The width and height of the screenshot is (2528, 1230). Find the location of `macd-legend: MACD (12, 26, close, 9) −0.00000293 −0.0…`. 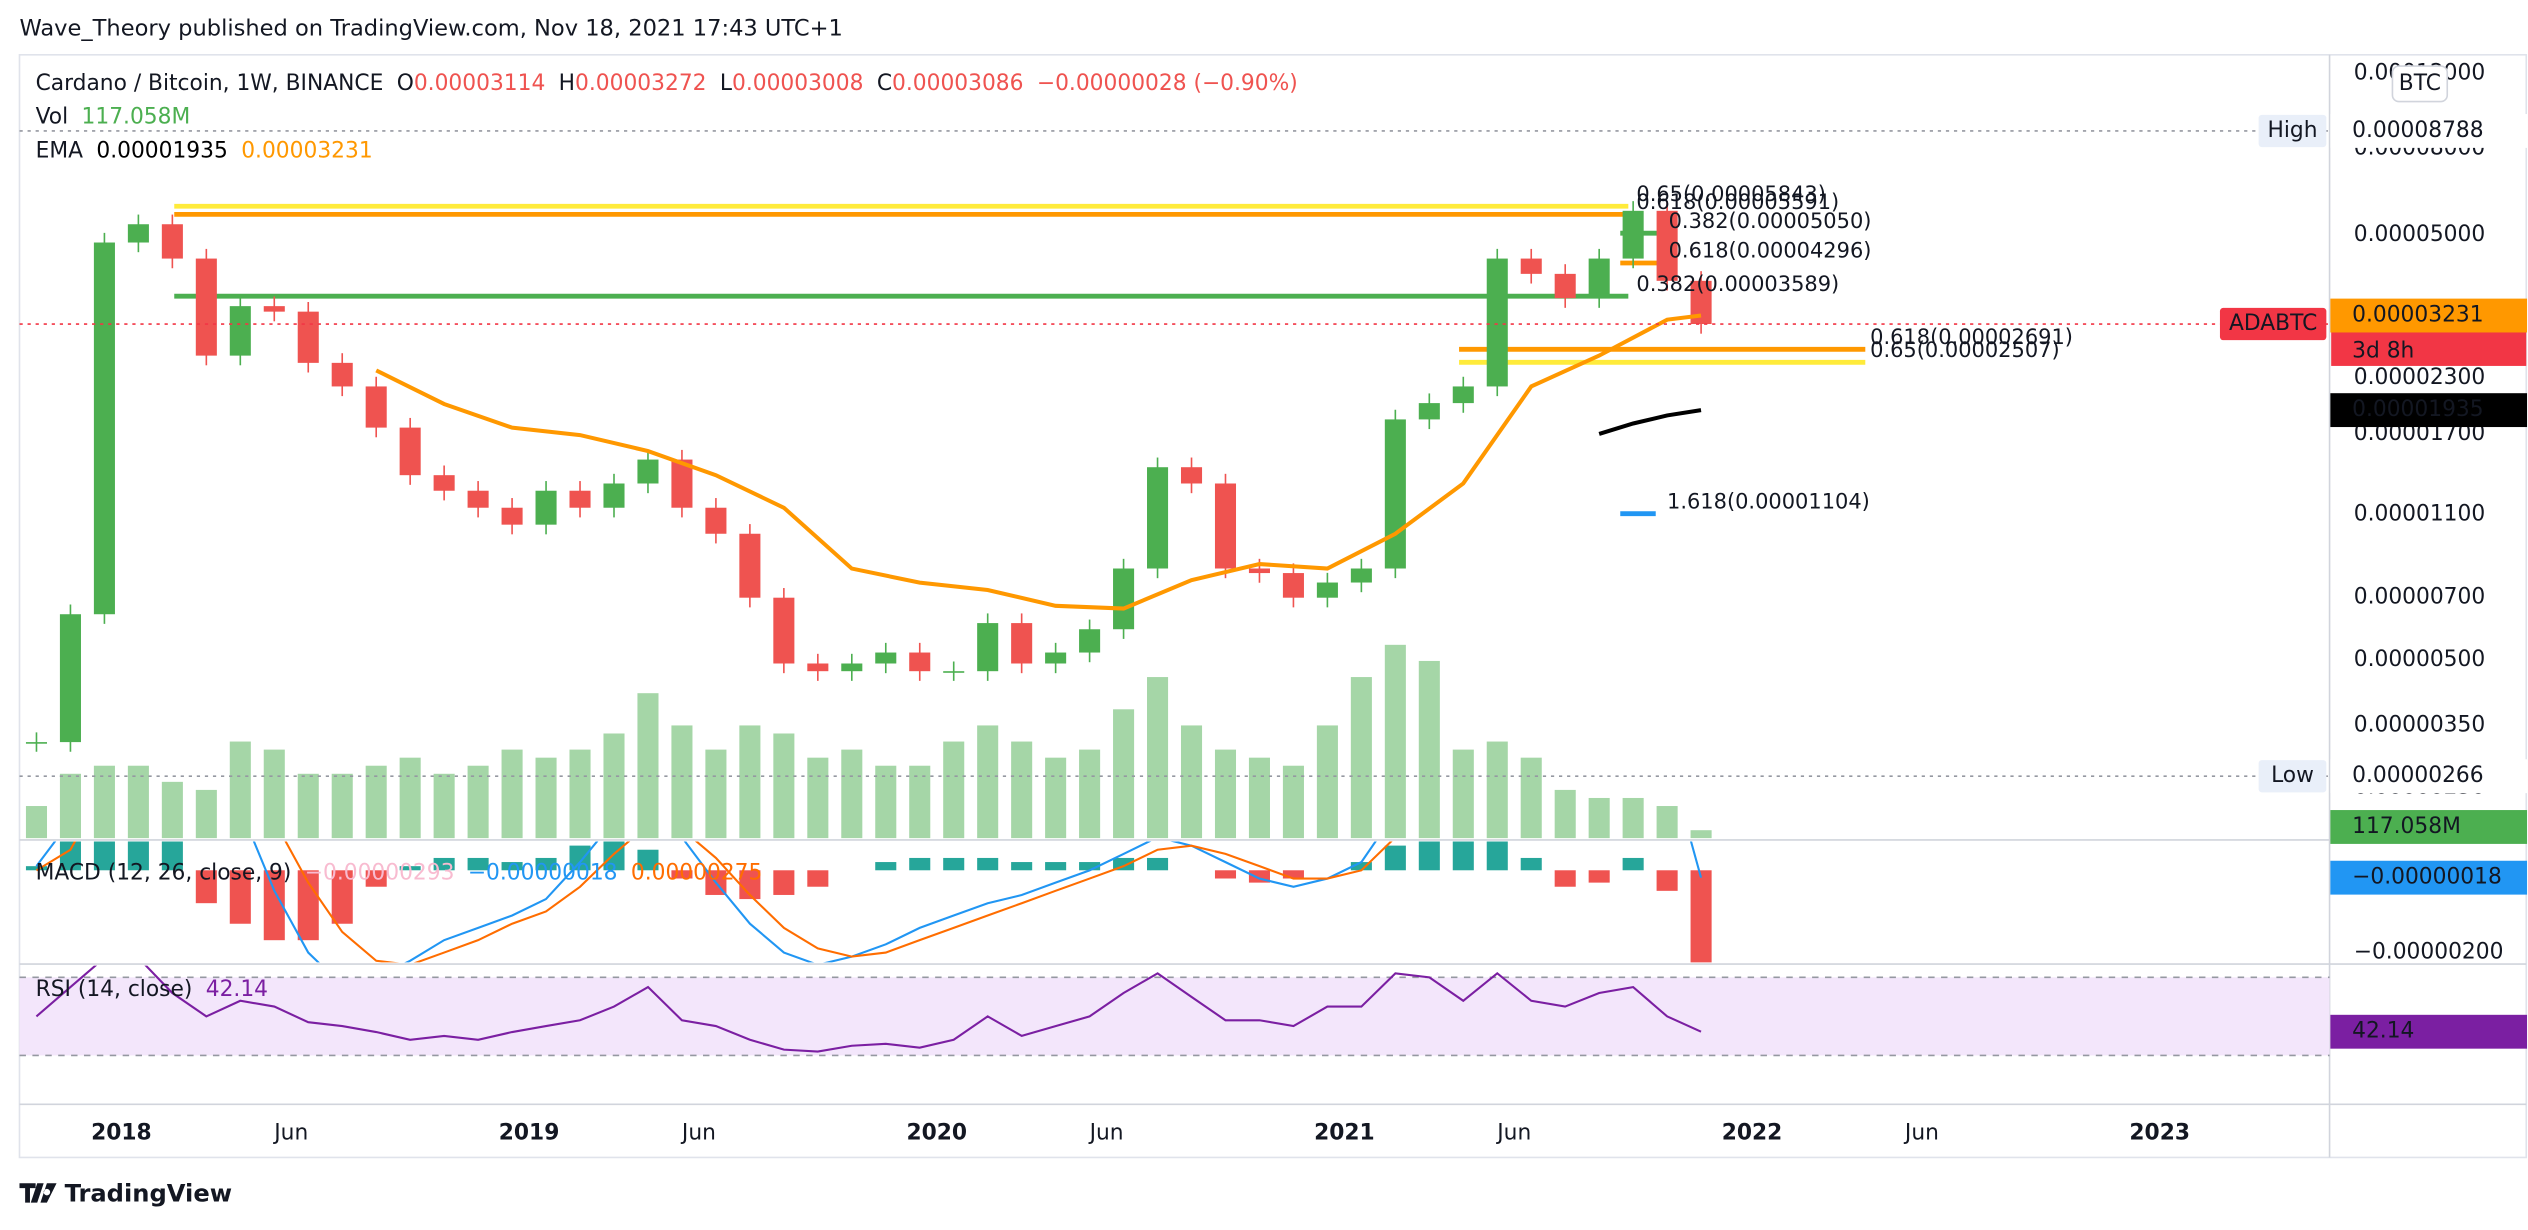

macd-legend: MACD (12, 26, close, 9) −0.00000293 −0.0… is located at coordinates (399, 873).